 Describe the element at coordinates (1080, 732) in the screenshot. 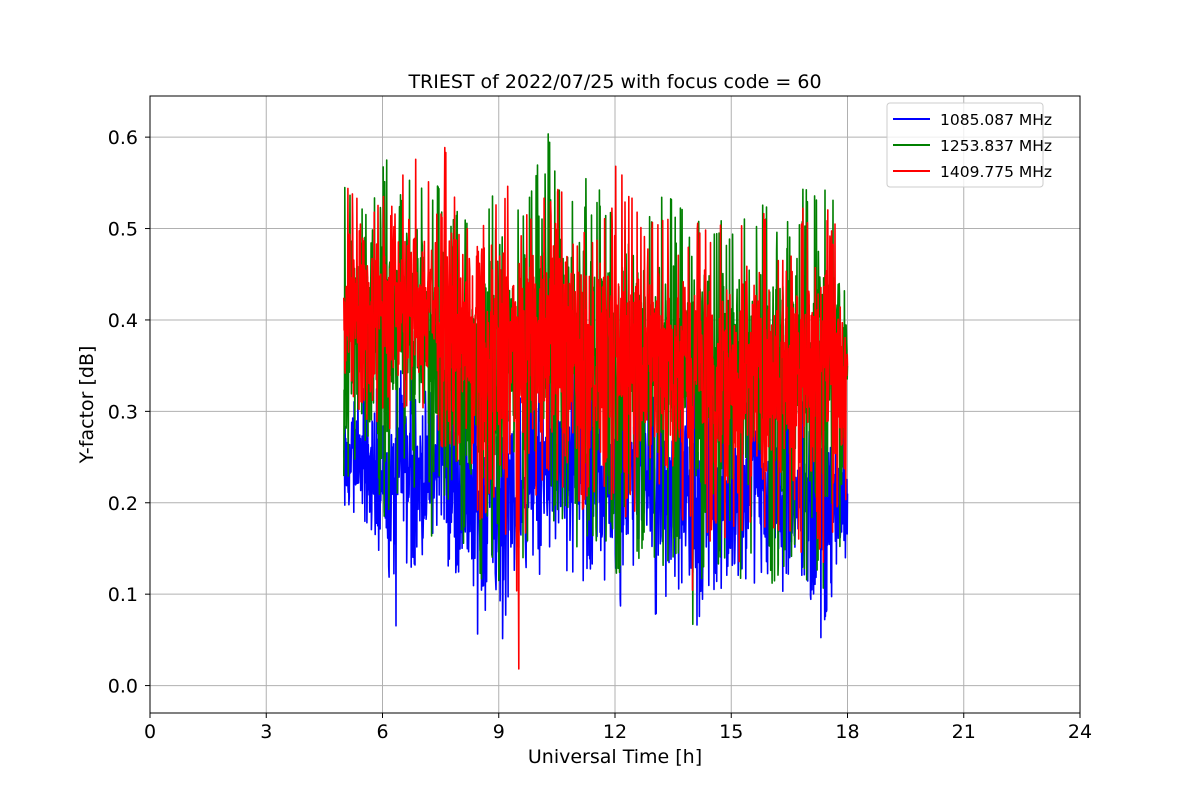

I see `x-tick-label: 24` at that location.